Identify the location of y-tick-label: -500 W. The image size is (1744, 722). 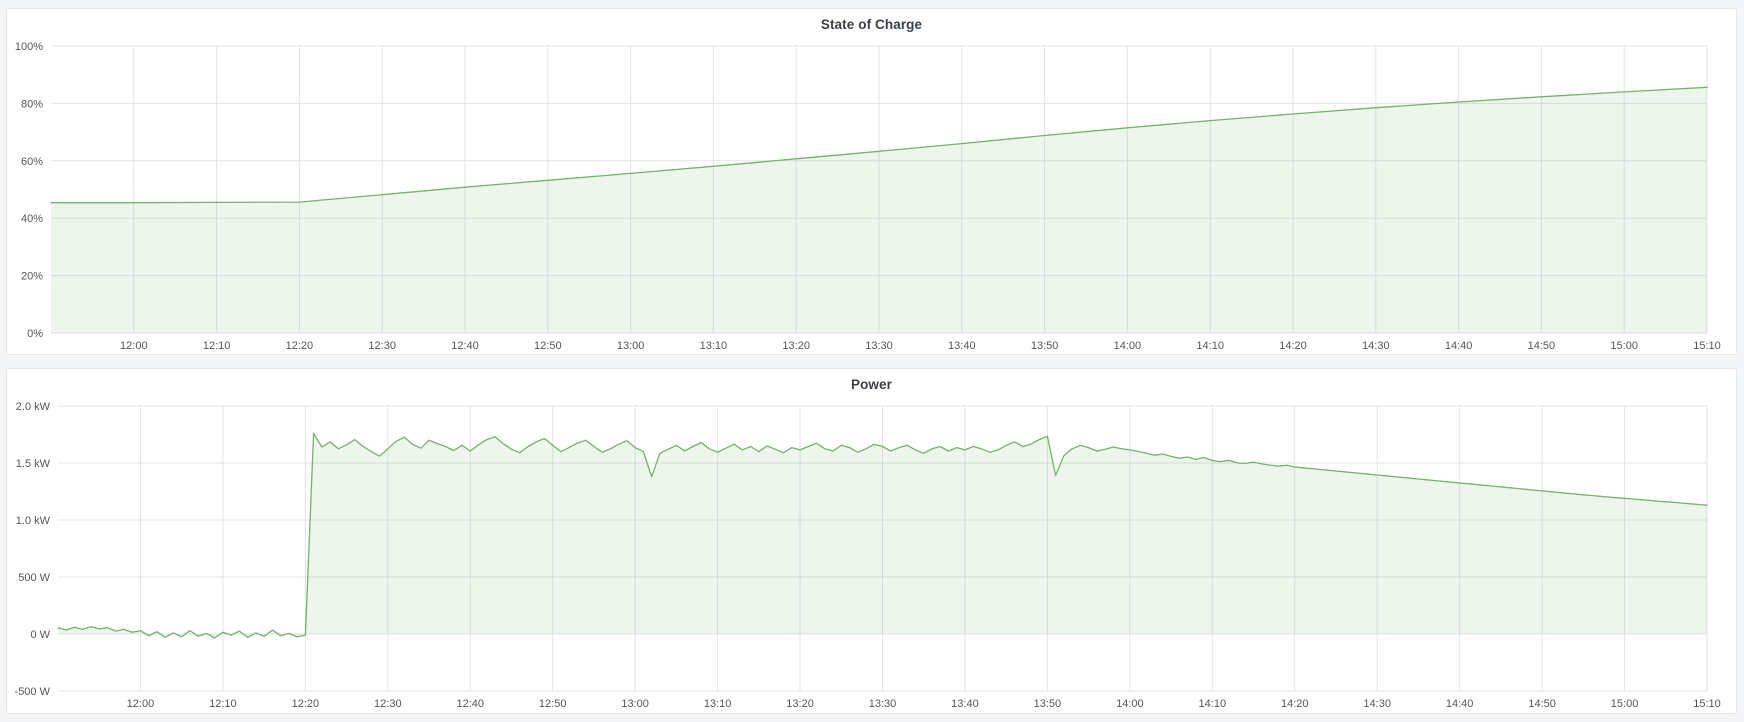
(33, 692).